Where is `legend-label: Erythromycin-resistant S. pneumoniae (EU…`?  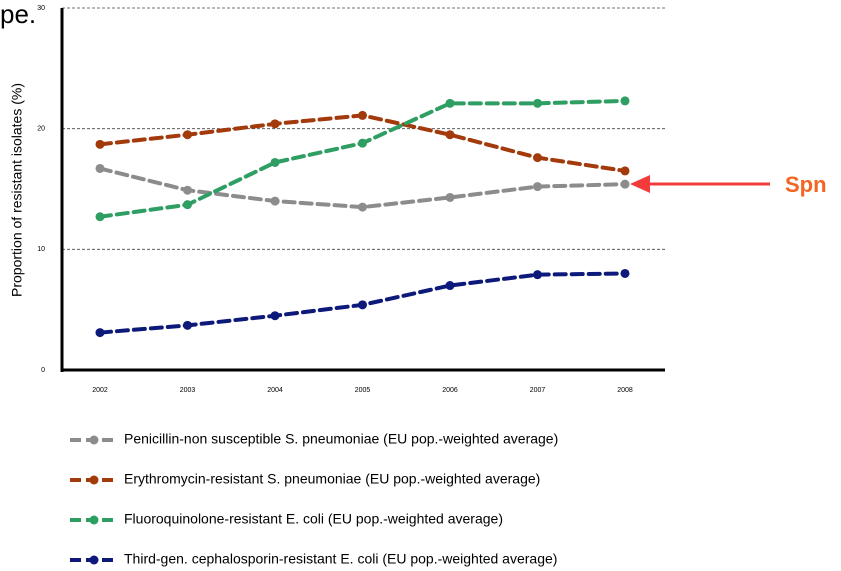
legend-label: Erythromycin-resistant S. pneumoniae (EU… is located at coordinates (332, 479).